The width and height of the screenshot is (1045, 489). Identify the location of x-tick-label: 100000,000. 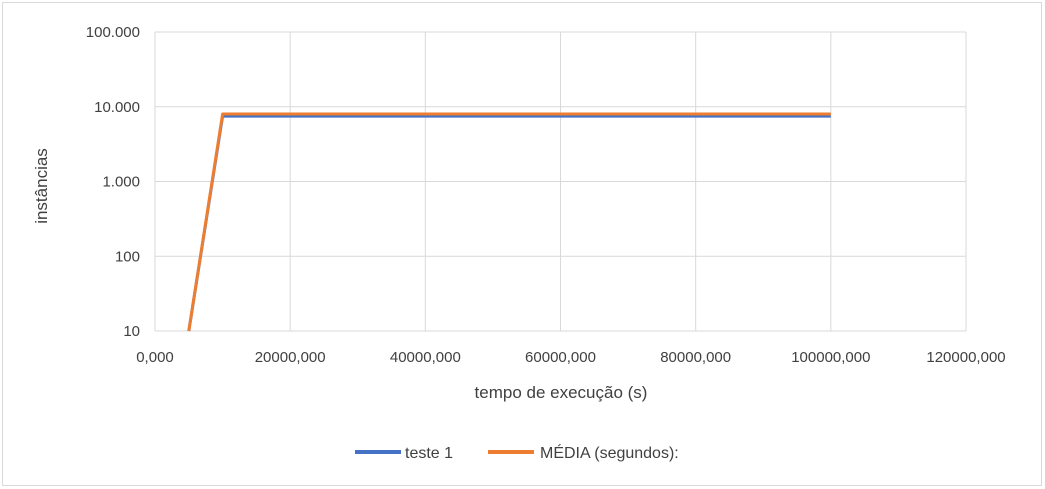
(830, 357).